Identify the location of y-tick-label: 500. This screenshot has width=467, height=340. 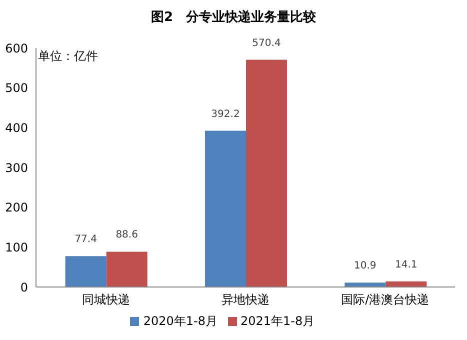
(16, 88).